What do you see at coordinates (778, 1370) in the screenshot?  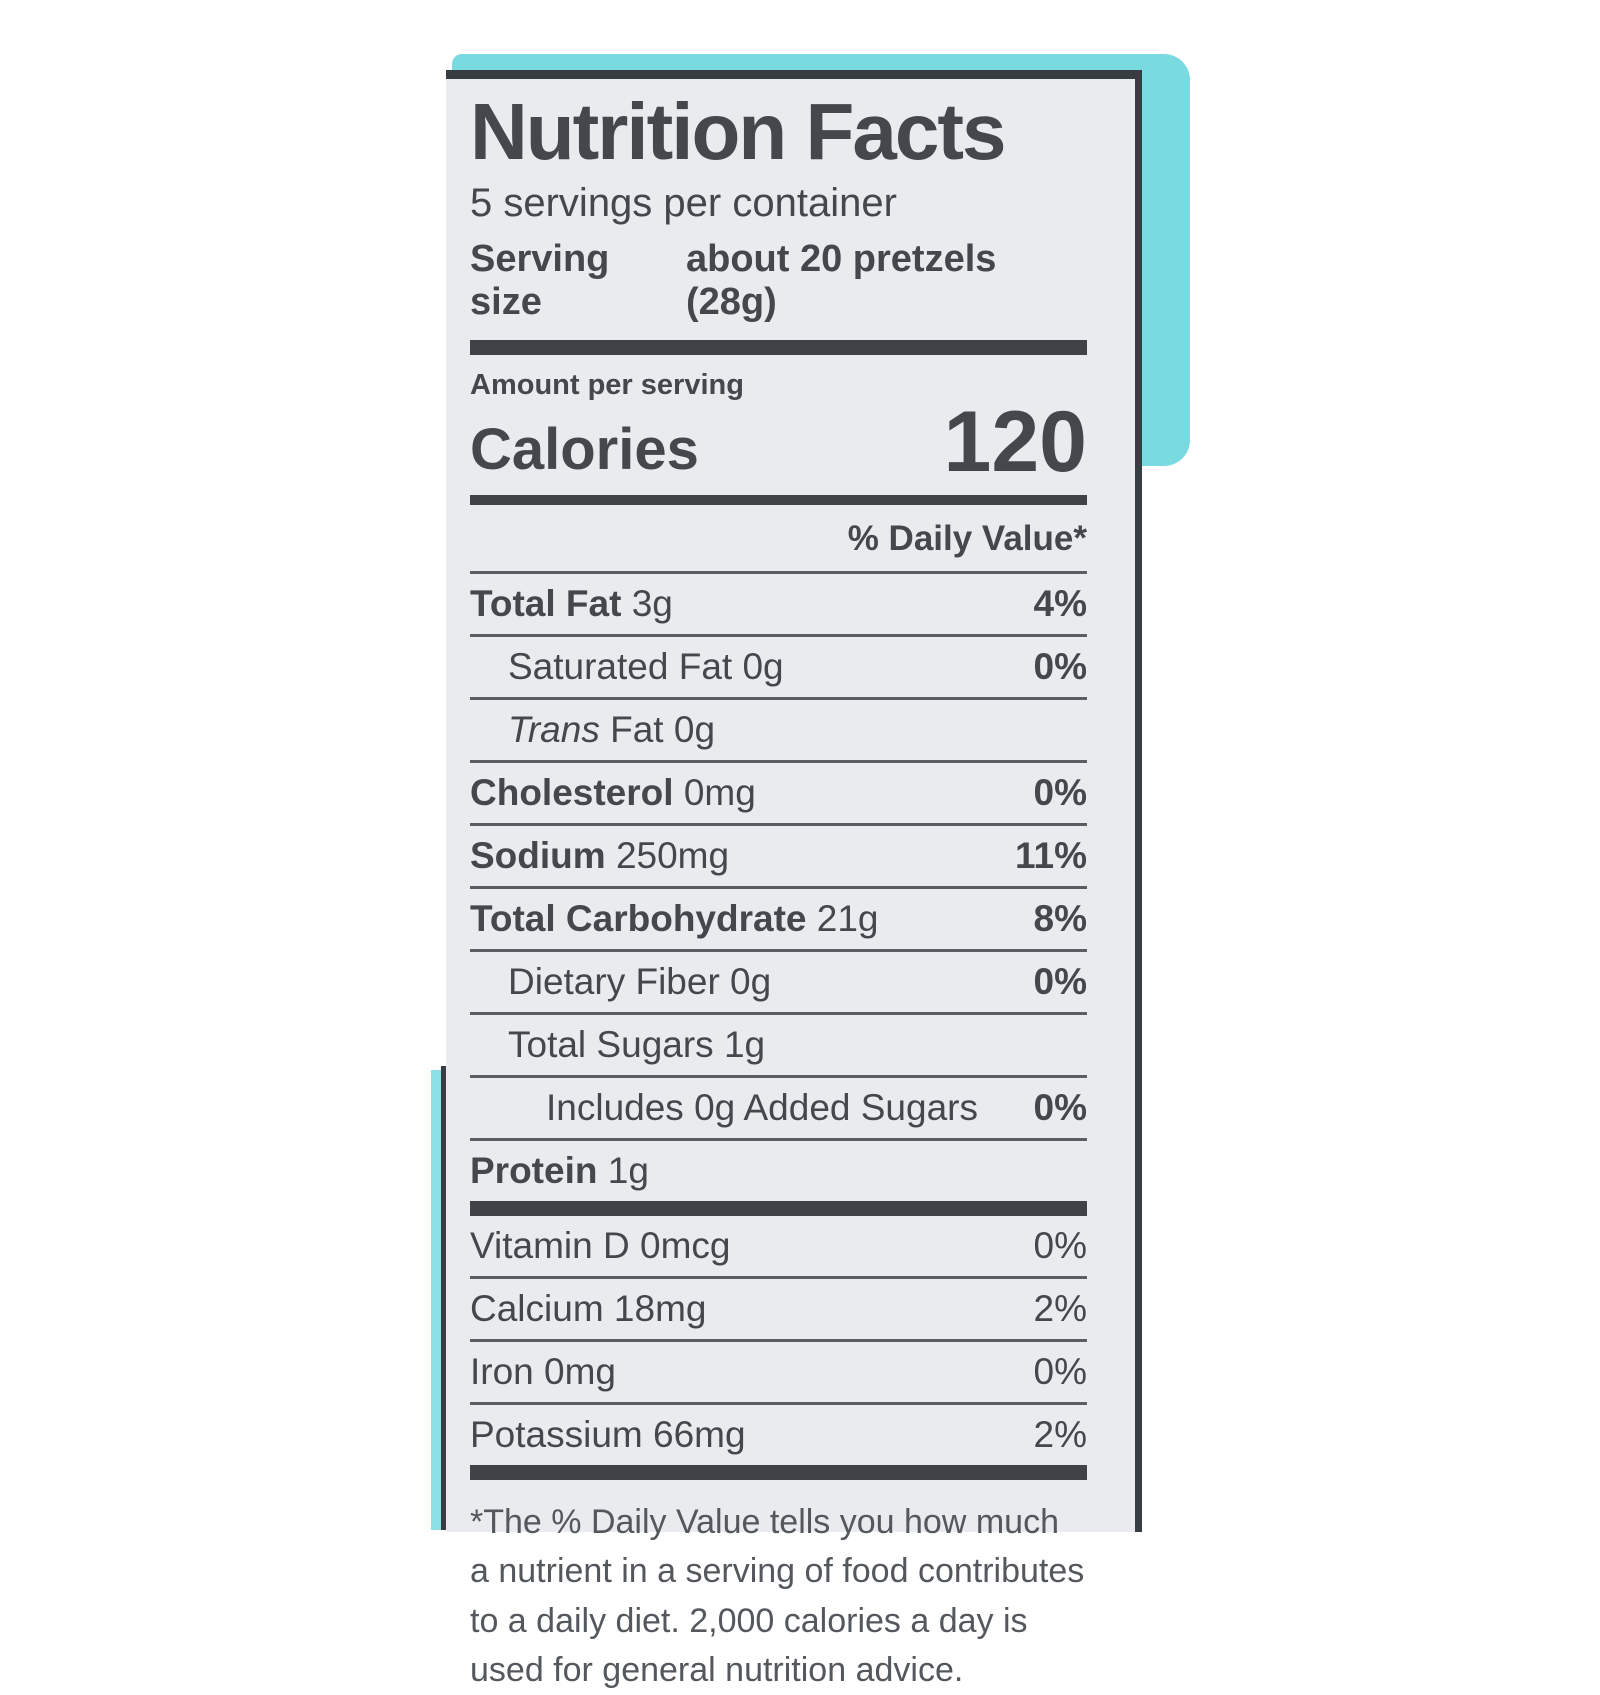 I see `micronutrient-row-iron: Iron 0mg 0%` at bounding box center [778, 1370].